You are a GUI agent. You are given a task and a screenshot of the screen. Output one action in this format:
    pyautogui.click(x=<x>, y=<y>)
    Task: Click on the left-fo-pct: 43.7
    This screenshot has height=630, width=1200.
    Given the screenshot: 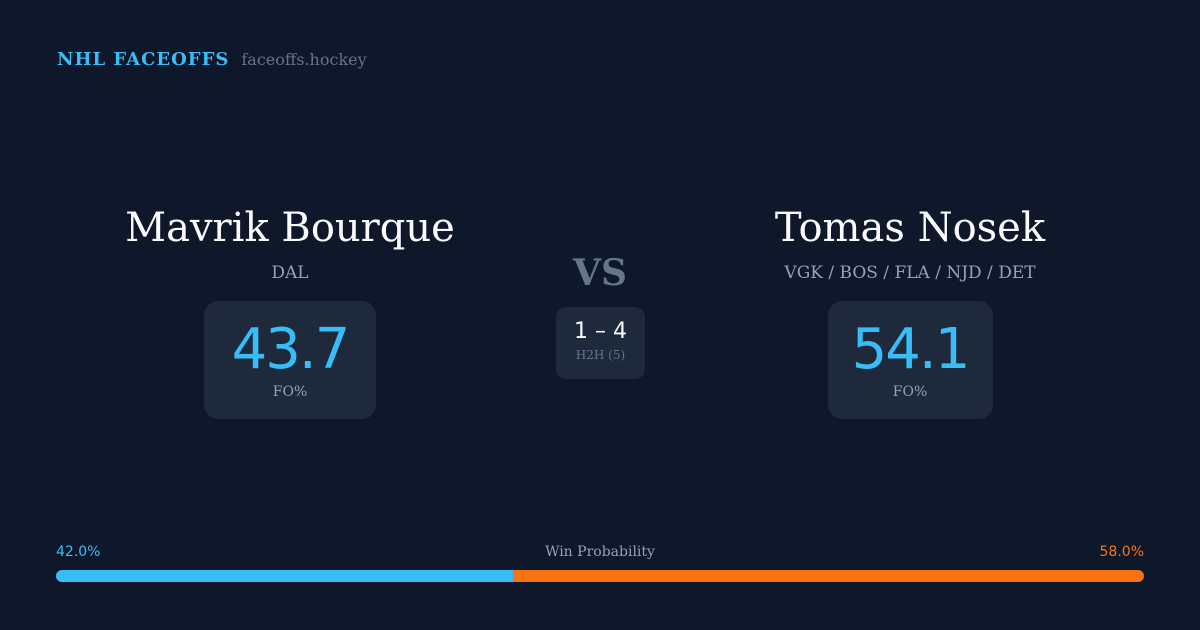 What is the action you would take?
    pyautogui.click(x=291, y=349)
    